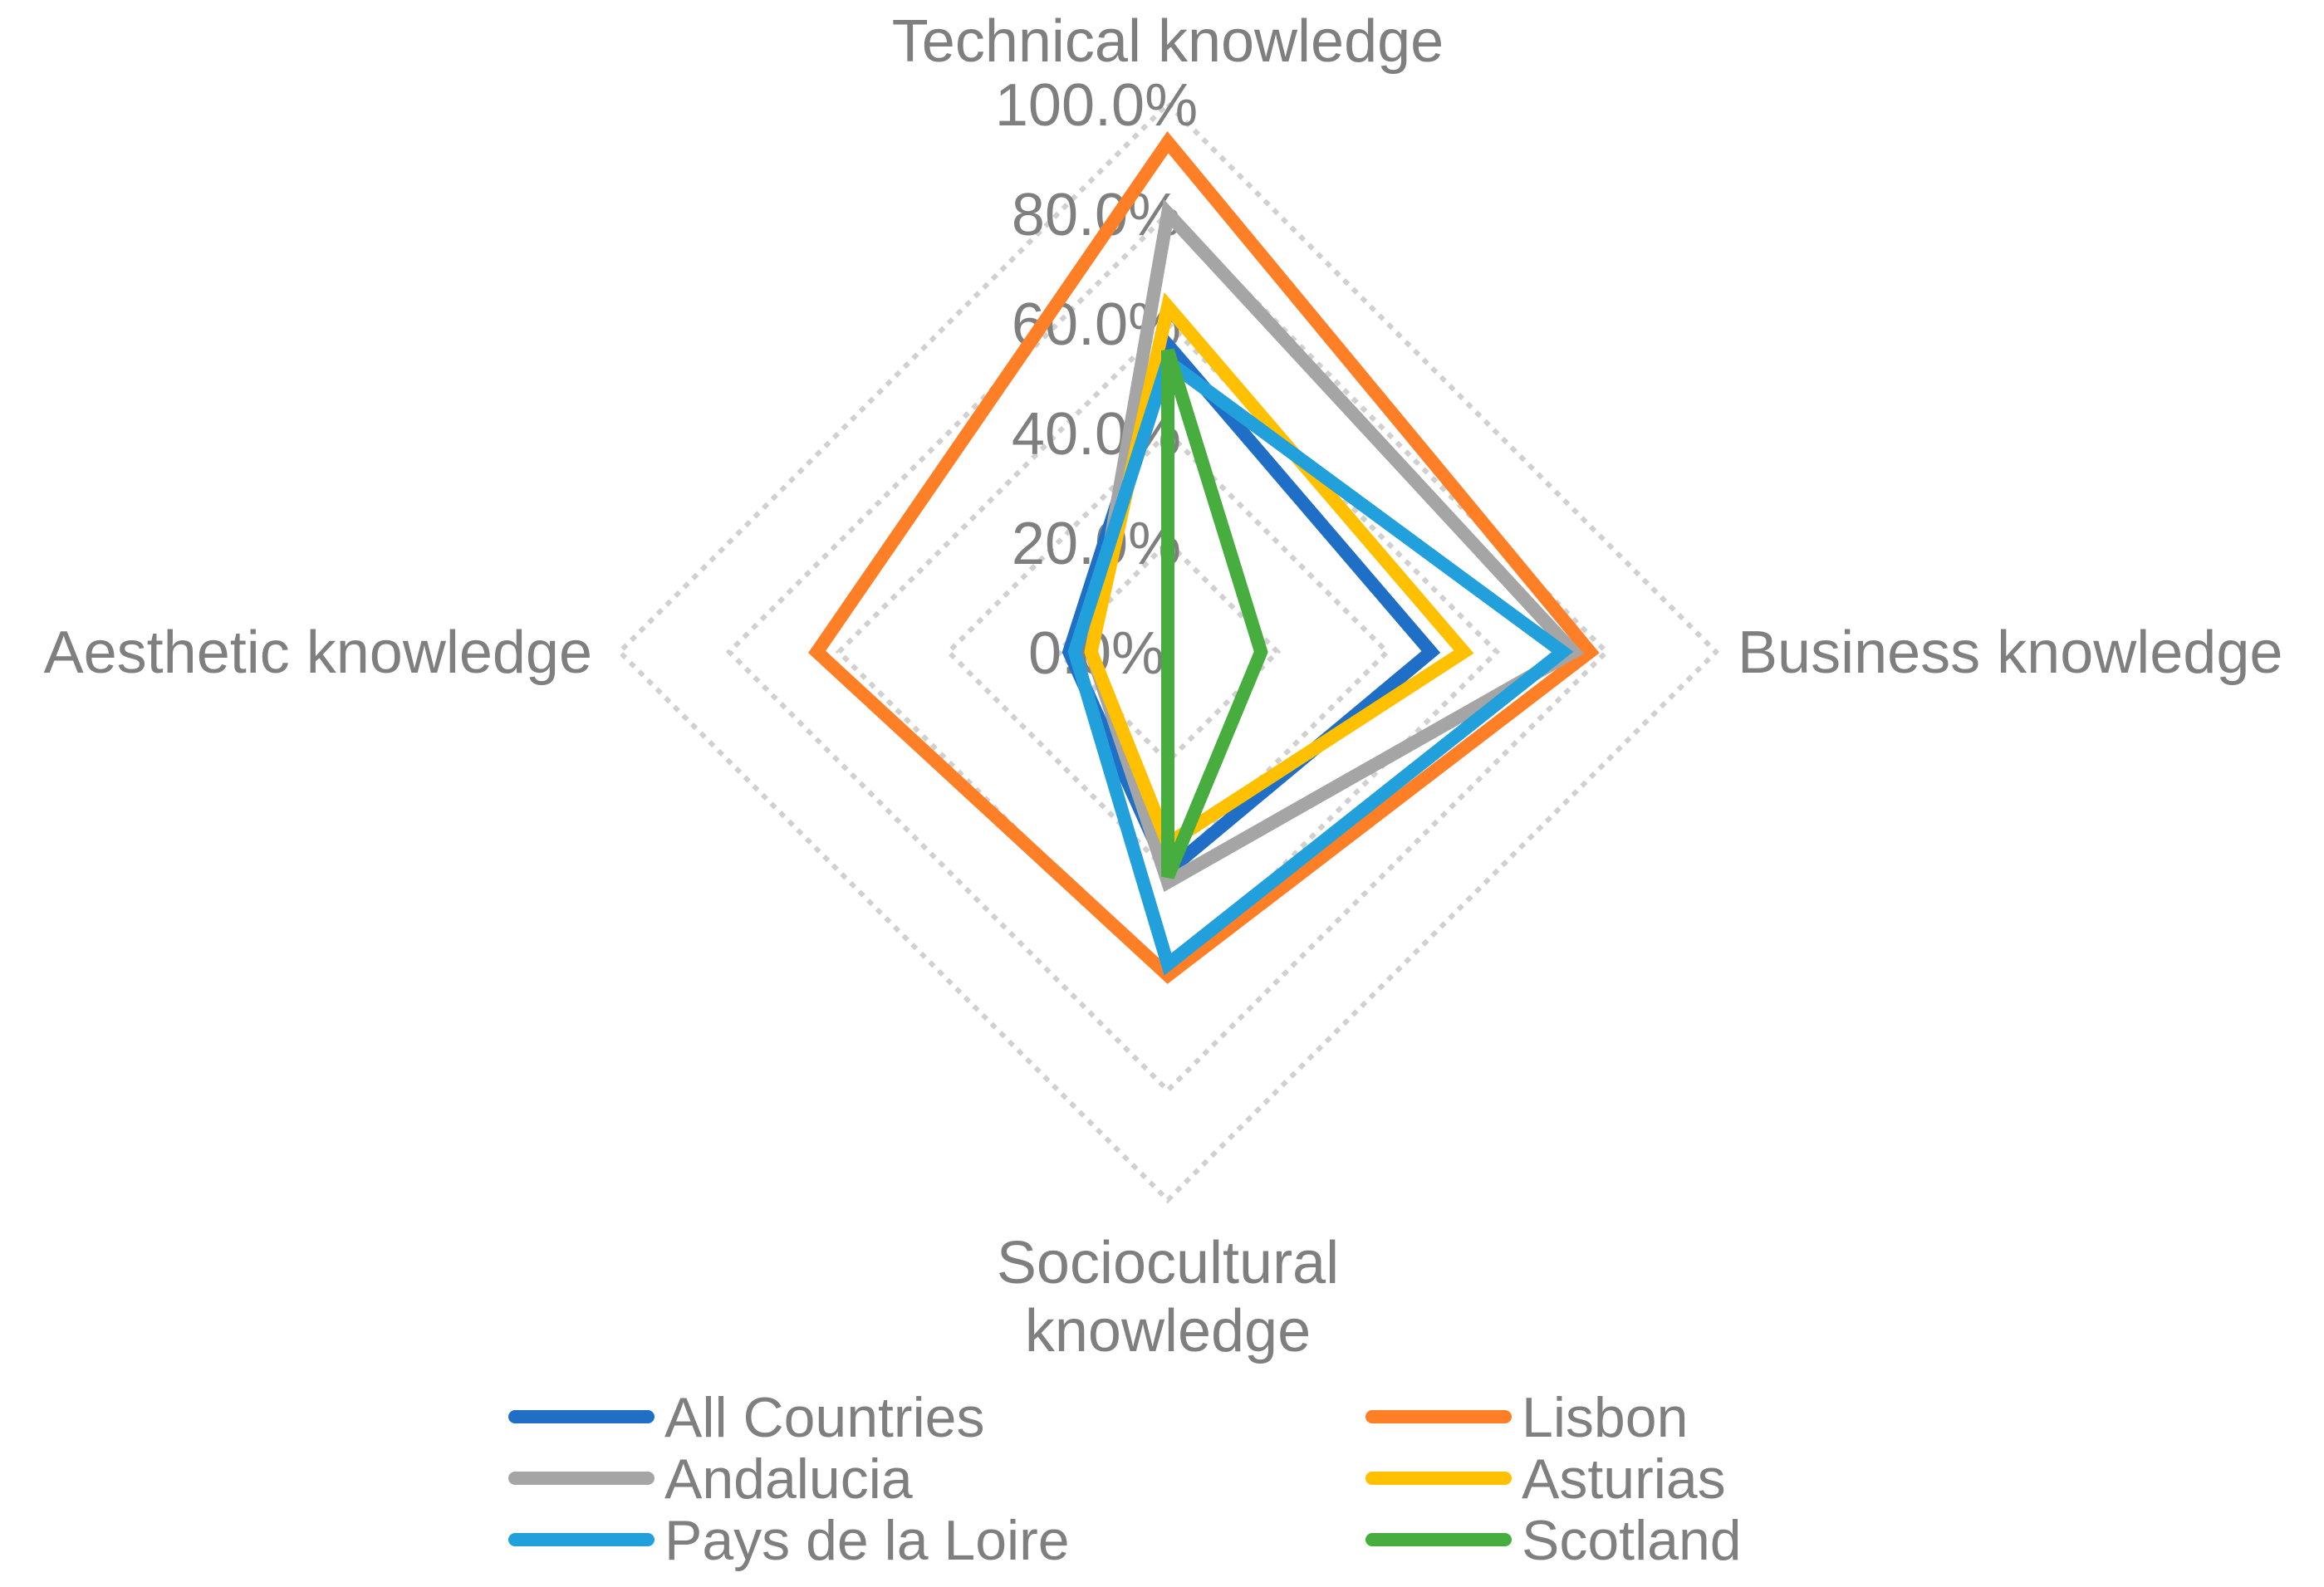 This screenshot has width=2324, height=1587. What do you see at coordinates (1168, 41) in the screenshot?
I see `axis-label: Technical knowledge` at bounding box center [1168, 41].